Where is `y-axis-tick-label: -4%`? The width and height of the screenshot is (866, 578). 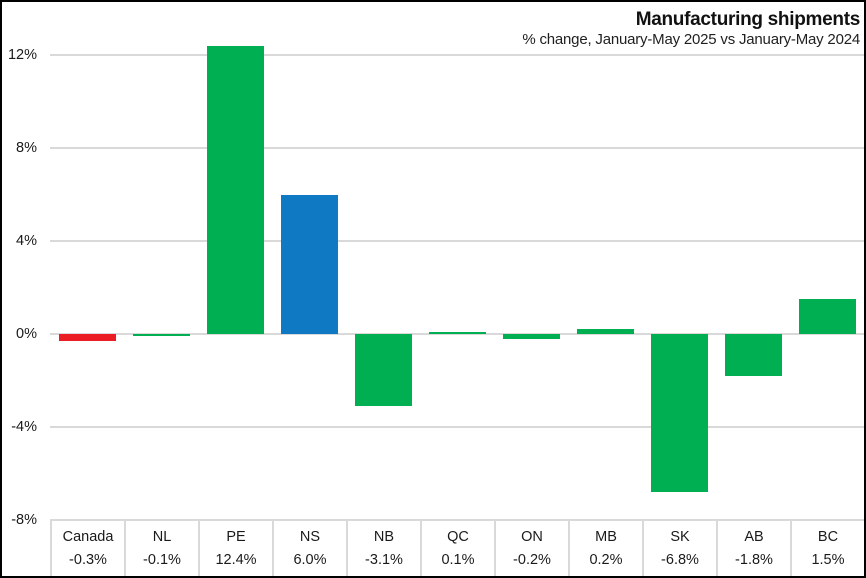 y-axis-tick-label: -4% is located at coordinates (24, 427).